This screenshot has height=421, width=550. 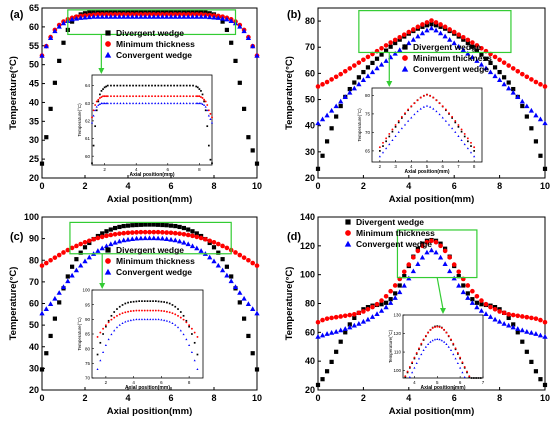 I want to click on inset-y-tick-label: 100, so click(x=397, y=370).